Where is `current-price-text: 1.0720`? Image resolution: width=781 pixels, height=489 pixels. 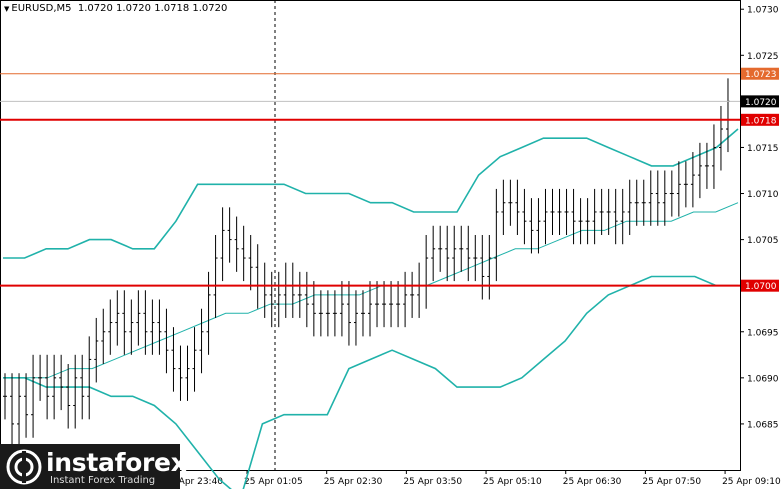 current-price-text: 1.0720 is located at coordinates (761, 103).